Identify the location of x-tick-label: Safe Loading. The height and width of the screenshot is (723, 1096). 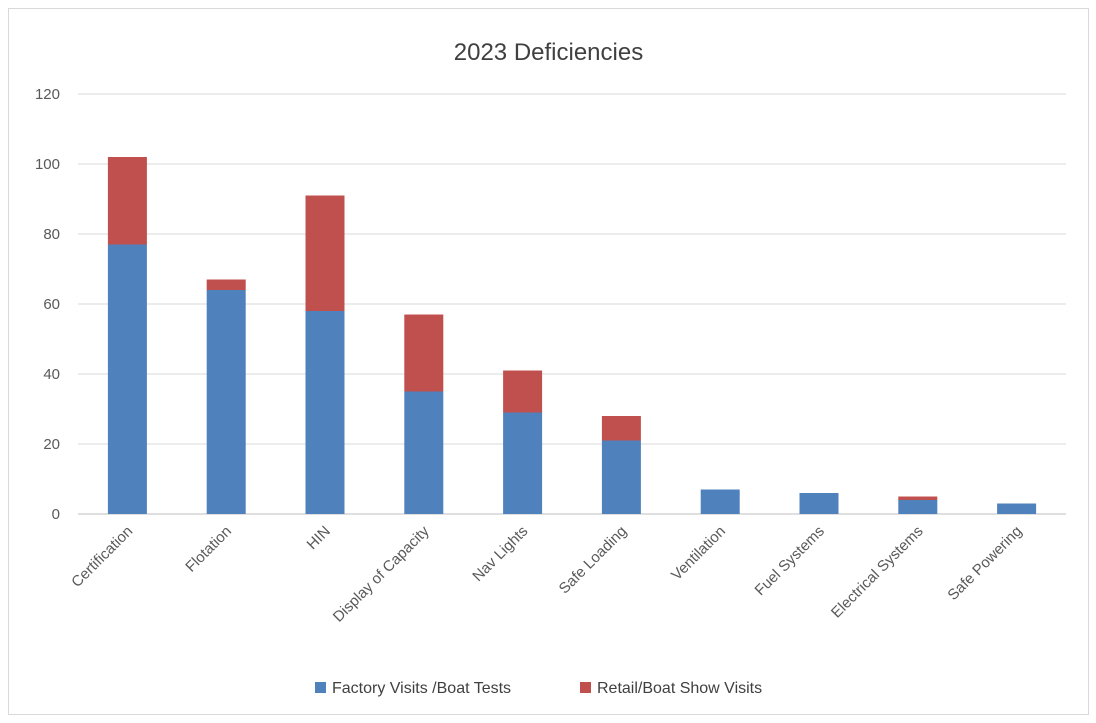
(593, 560).